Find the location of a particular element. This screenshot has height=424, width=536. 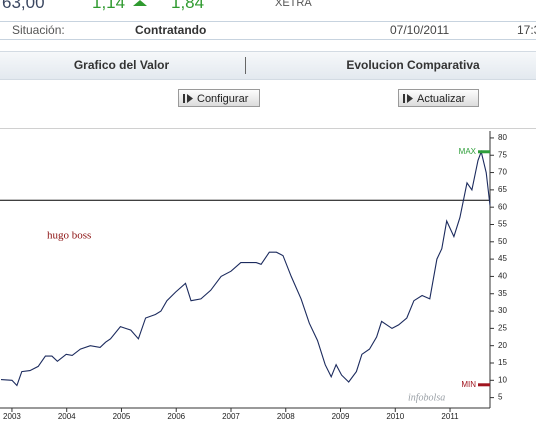

tab: Grafico del Valor is located at coordinates (121, 65).